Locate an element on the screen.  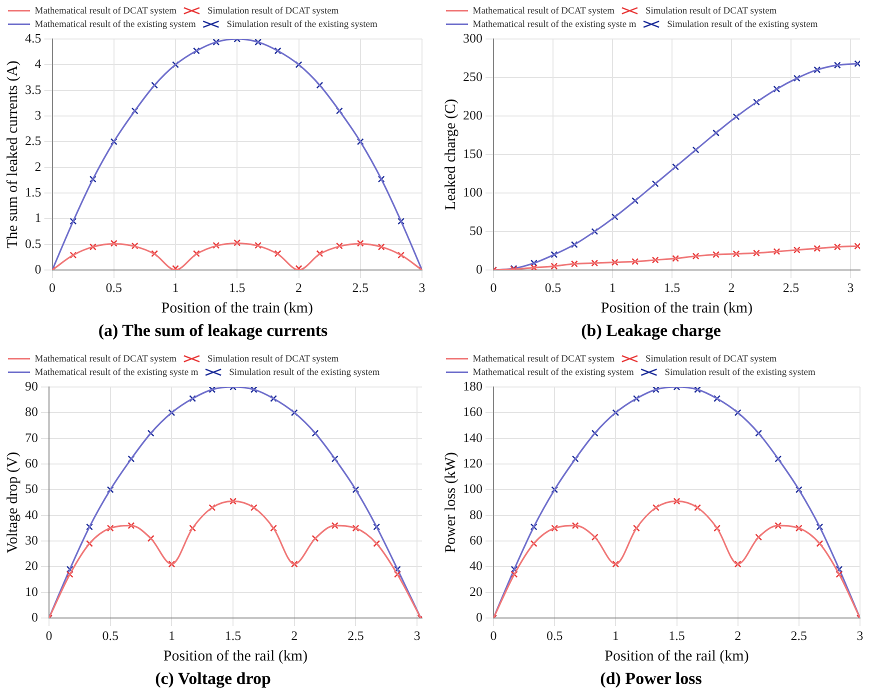
y-tick-label: 4.5 is located at coordinates (33, 38).